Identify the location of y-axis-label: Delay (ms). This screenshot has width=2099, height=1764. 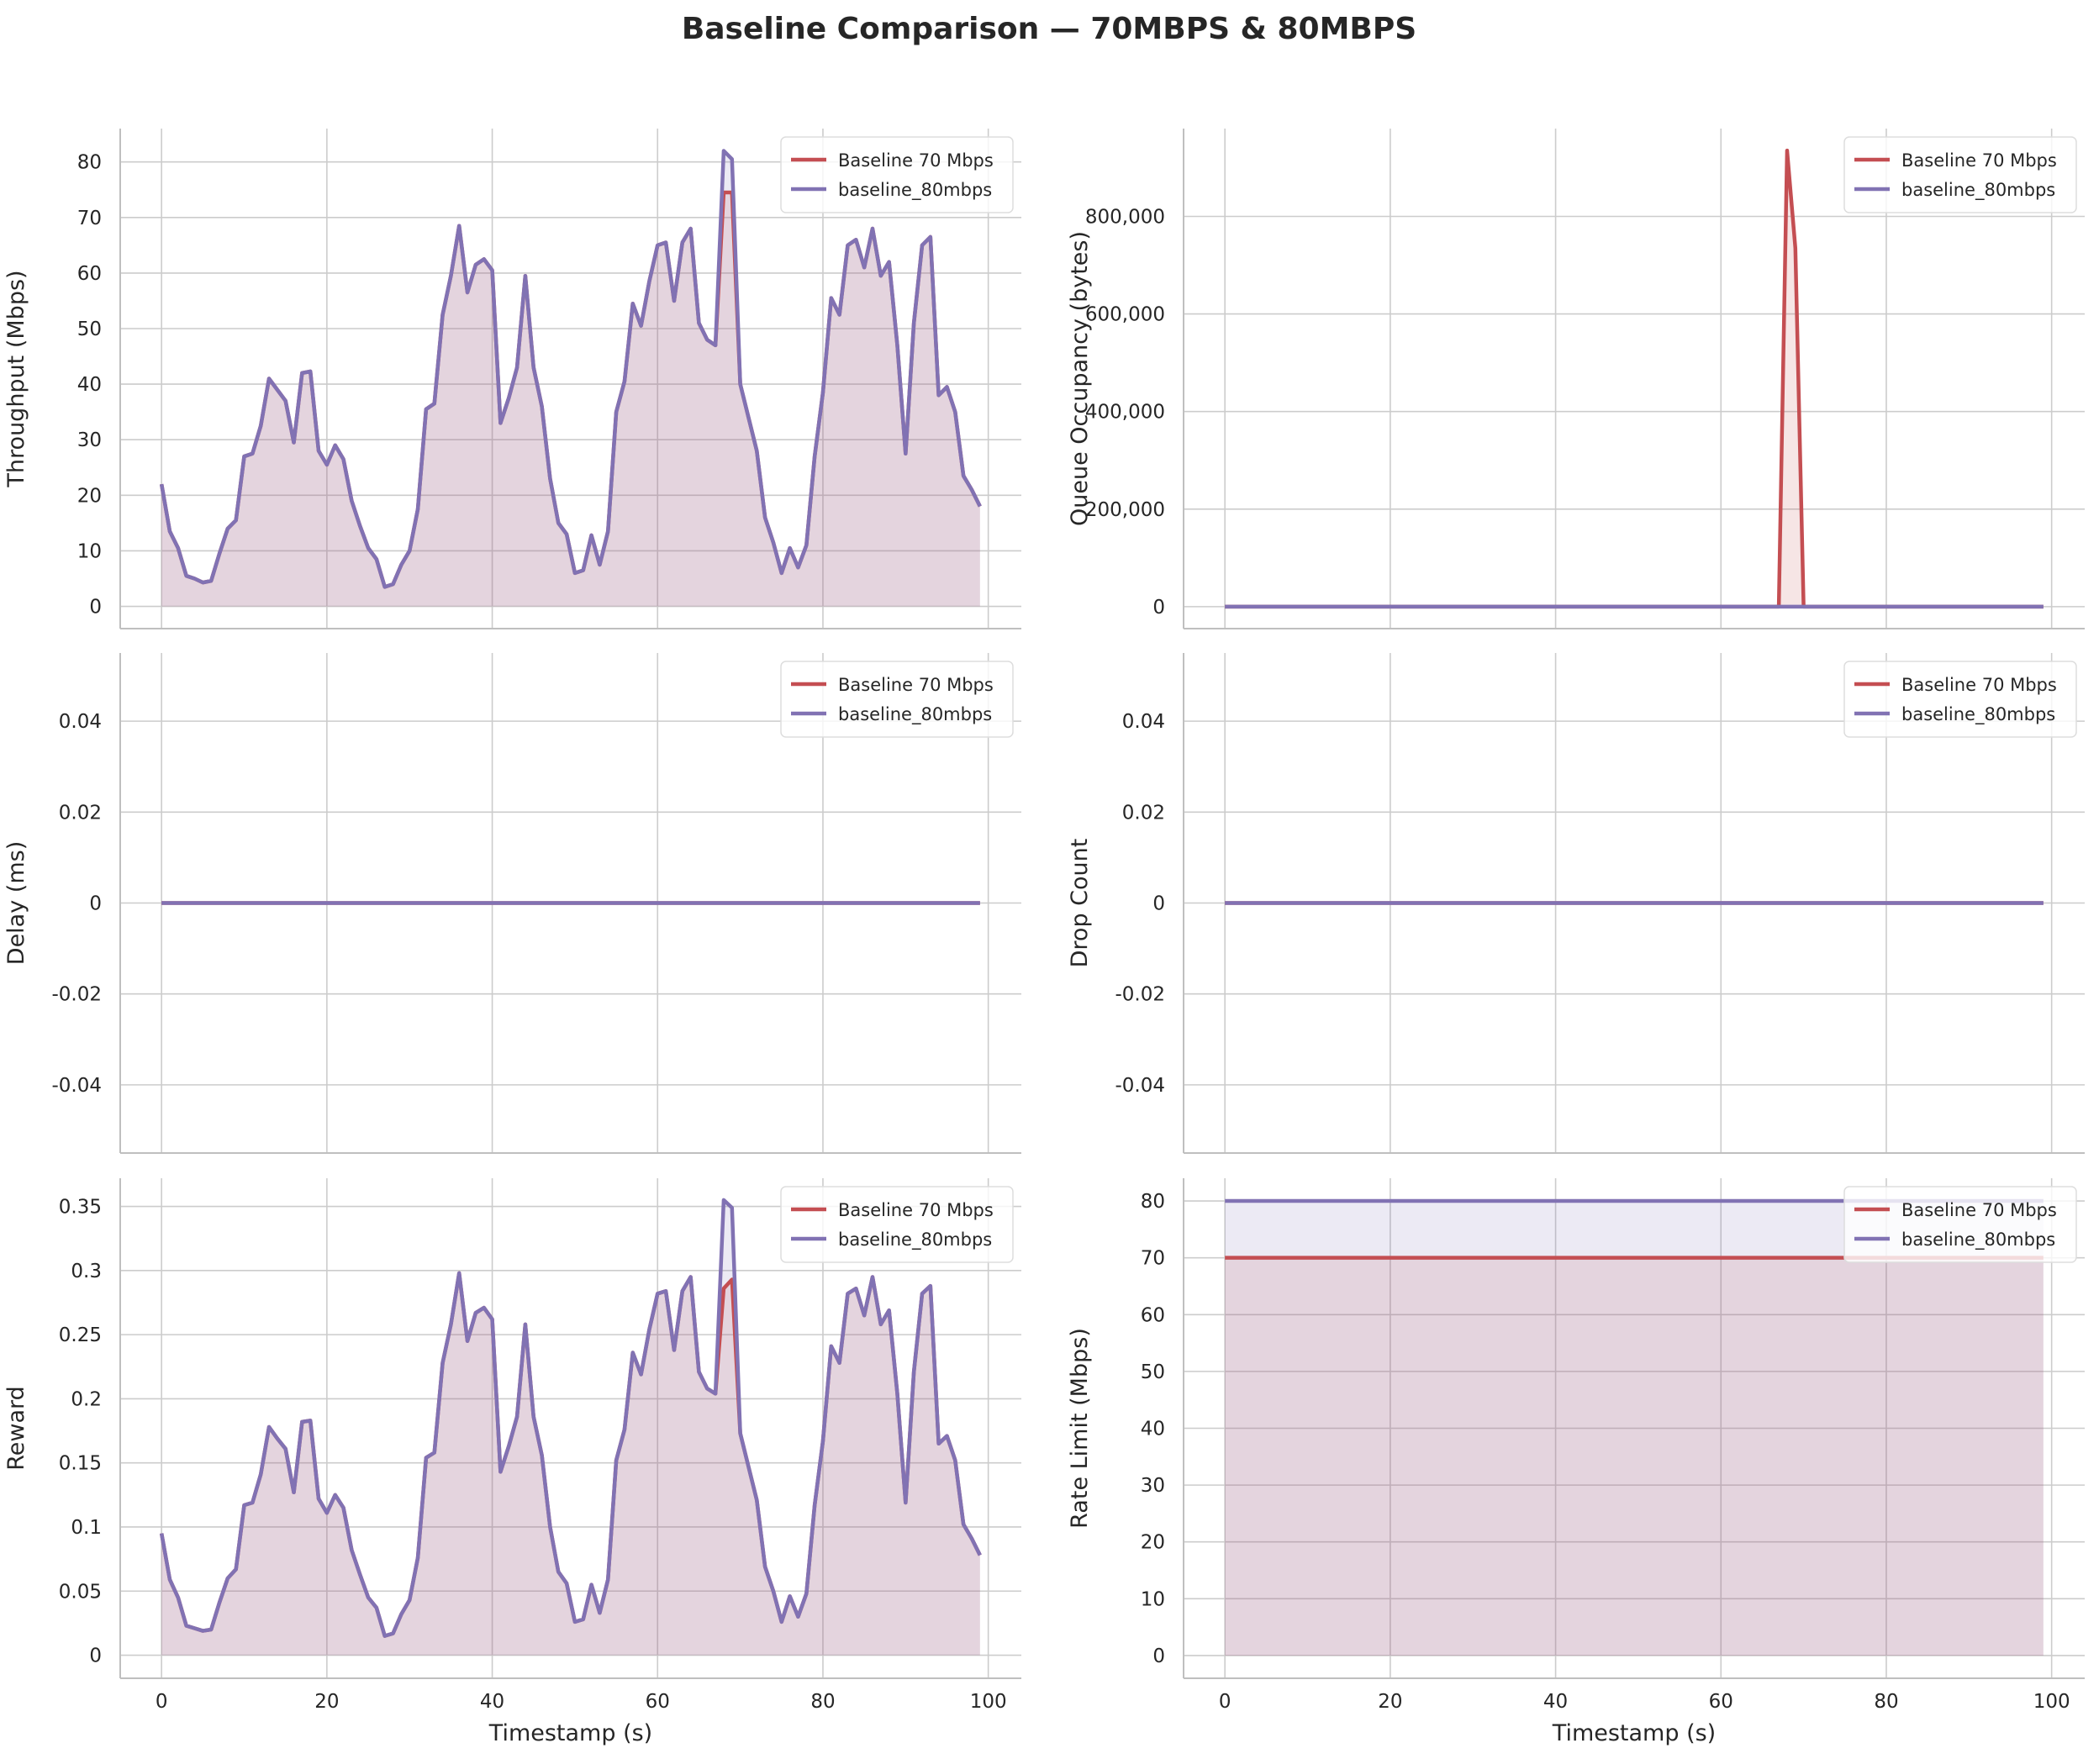
(16, 903).